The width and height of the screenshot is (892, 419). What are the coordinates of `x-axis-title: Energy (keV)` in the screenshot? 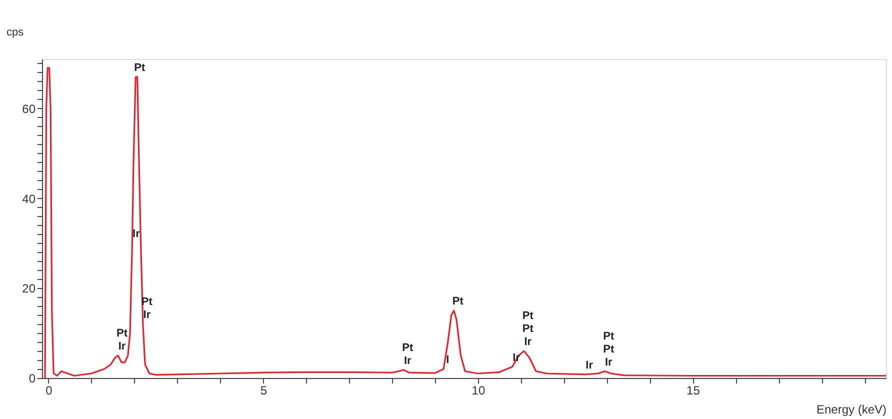 It's located at (851, 409).